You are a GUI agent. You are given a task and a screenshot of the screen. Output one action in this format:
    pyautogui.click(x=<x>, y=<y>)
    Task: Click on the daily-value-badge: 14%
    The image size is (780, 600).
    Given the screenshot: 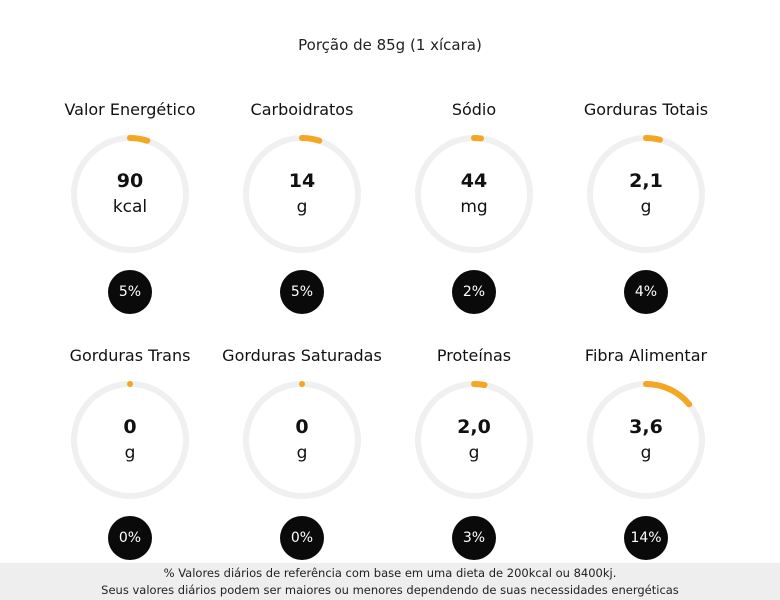 What is the action you would take?
    pyautogui.click(x=646, y=538)
    